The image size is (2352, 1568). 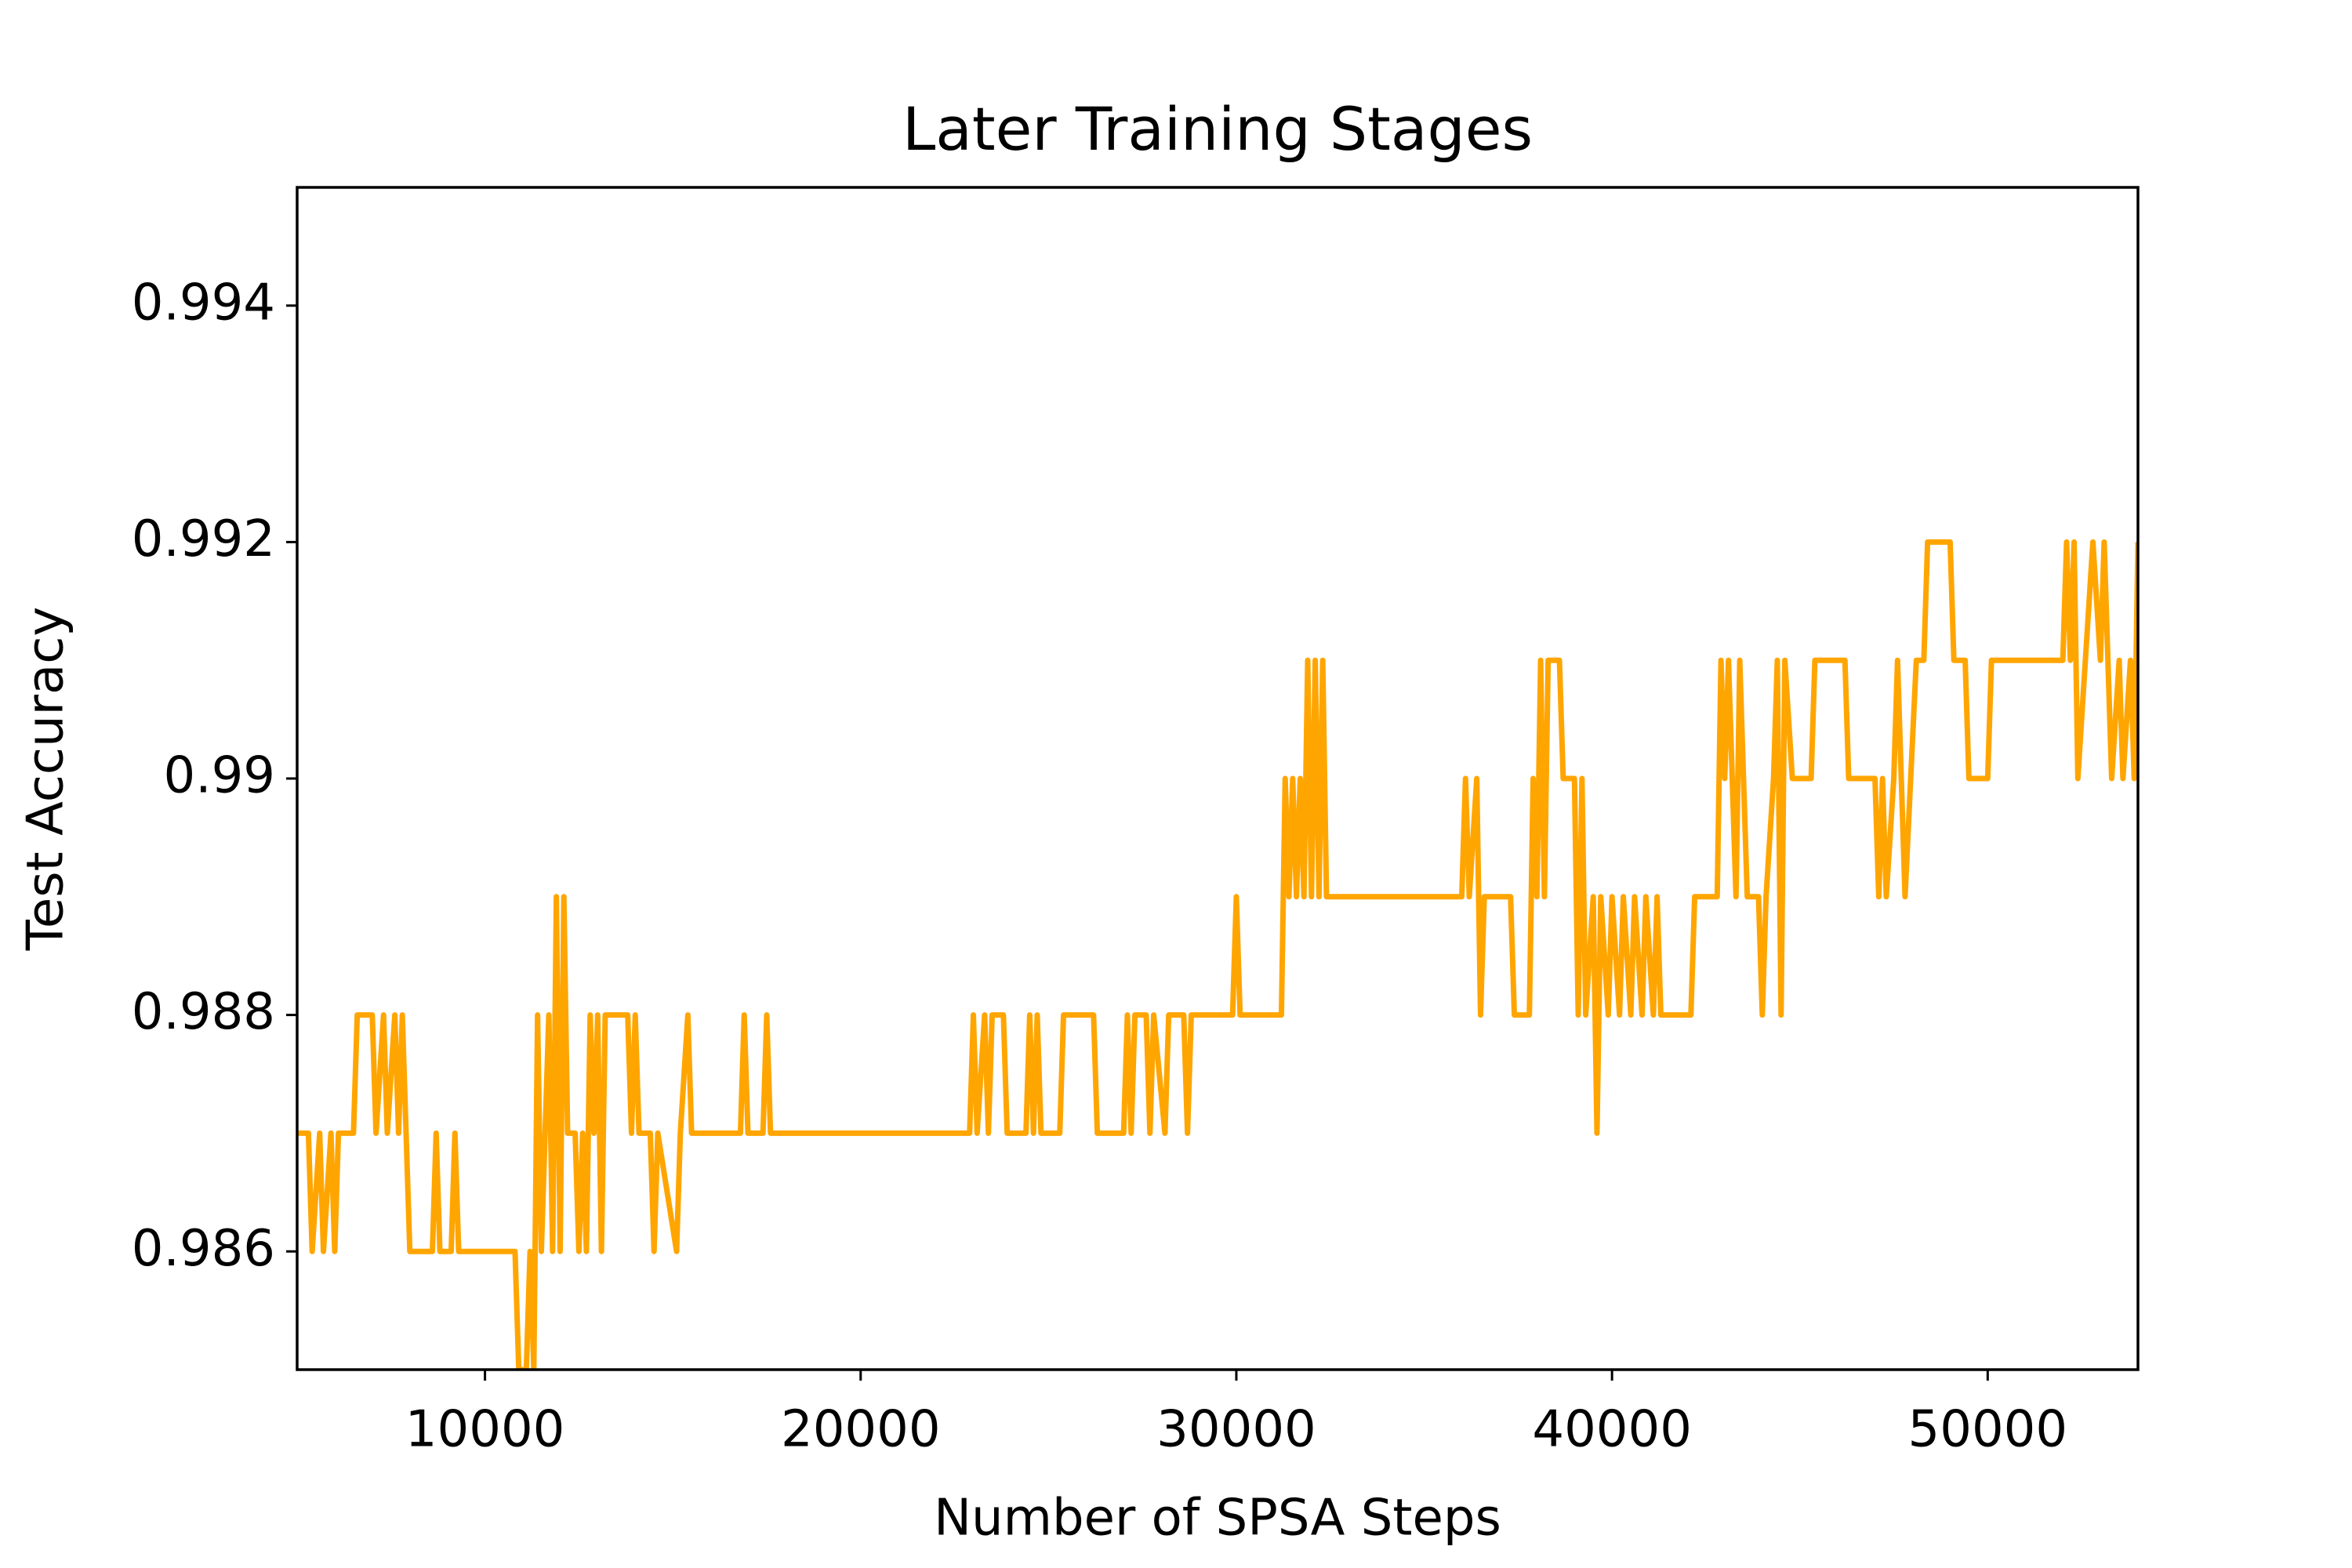 What do you see at coordinates (46, 779) in the screenshot?
I see `y-axis-label: Test Accuracy` at bounding box center [46, 779].